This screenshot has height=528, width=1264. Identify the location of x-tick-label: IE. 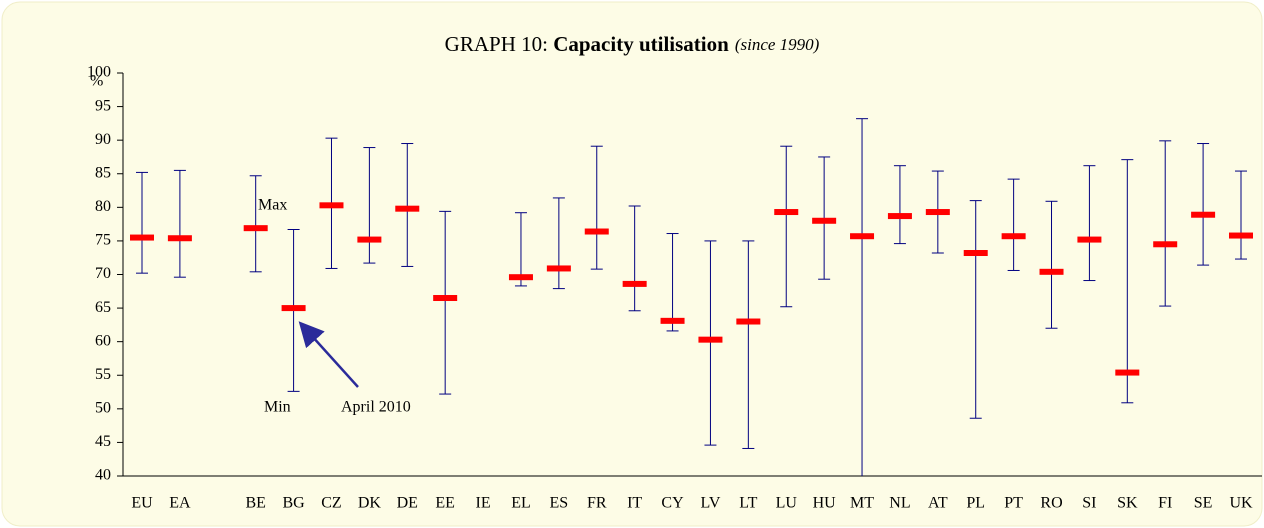
(483, 503).